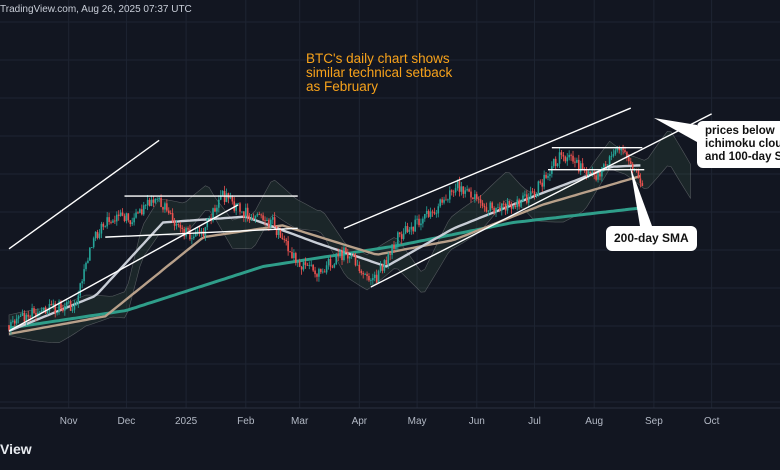 The height and width of the screenshot is (470, 780). What do you see at coordinates (186, 421) in the screenshot?
I see `x-tick-label: 2025` at bounding box center [186, 421].